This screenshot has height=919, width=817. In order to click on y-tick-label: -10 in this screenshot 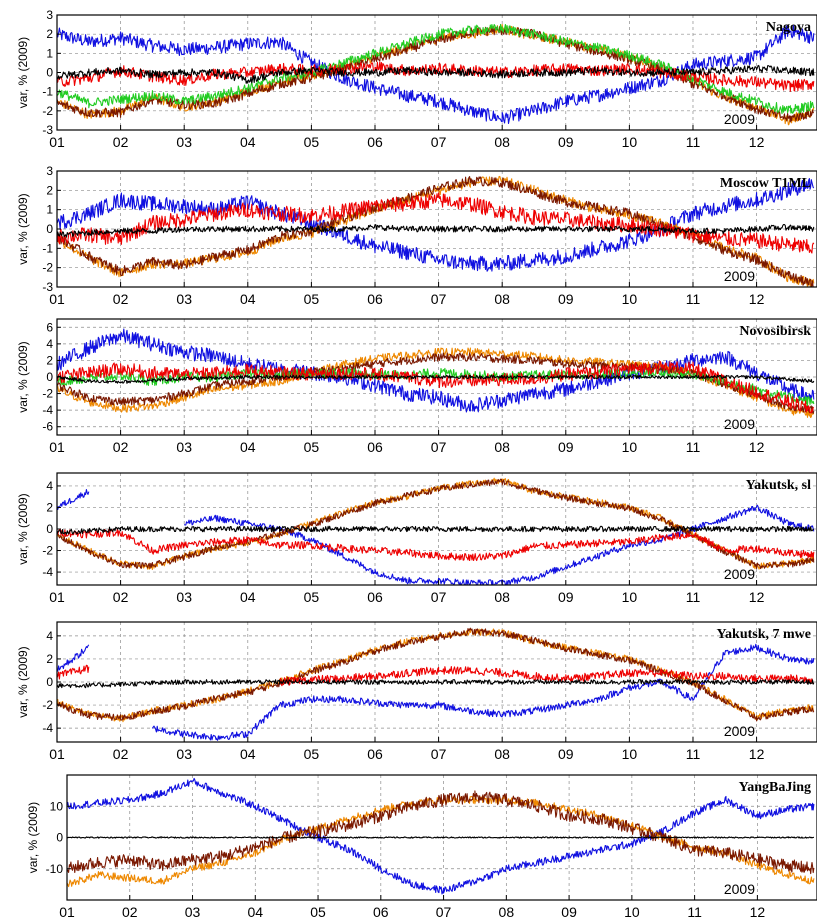, I will do `click(55, 869)`.